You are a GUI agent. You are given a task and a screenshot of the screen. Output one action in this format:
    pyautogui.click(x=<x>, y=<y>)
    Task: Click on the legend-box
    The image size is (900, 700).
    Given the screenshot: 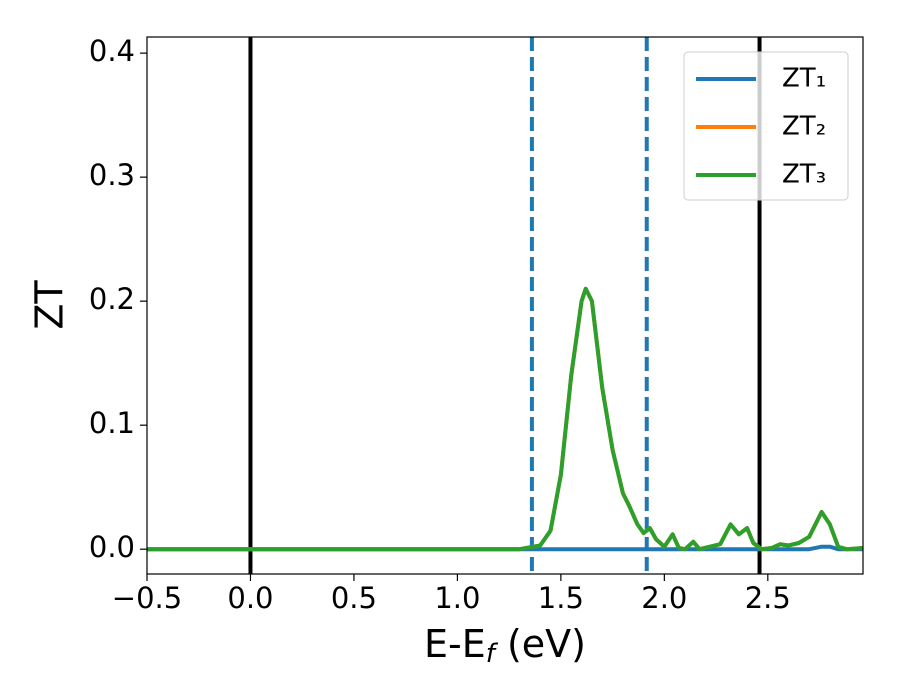 What is the action you would take?
    pyautogui.click(x=766, y=126)
    